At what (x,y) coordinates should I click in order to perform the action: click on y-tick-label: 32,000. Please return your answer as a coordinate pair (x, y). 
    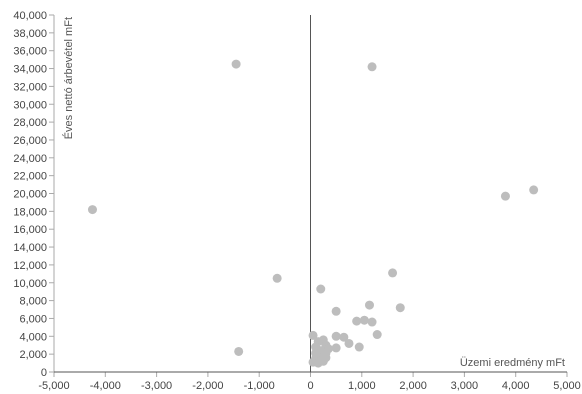
    Looking at the image, I should click on (30, 87).